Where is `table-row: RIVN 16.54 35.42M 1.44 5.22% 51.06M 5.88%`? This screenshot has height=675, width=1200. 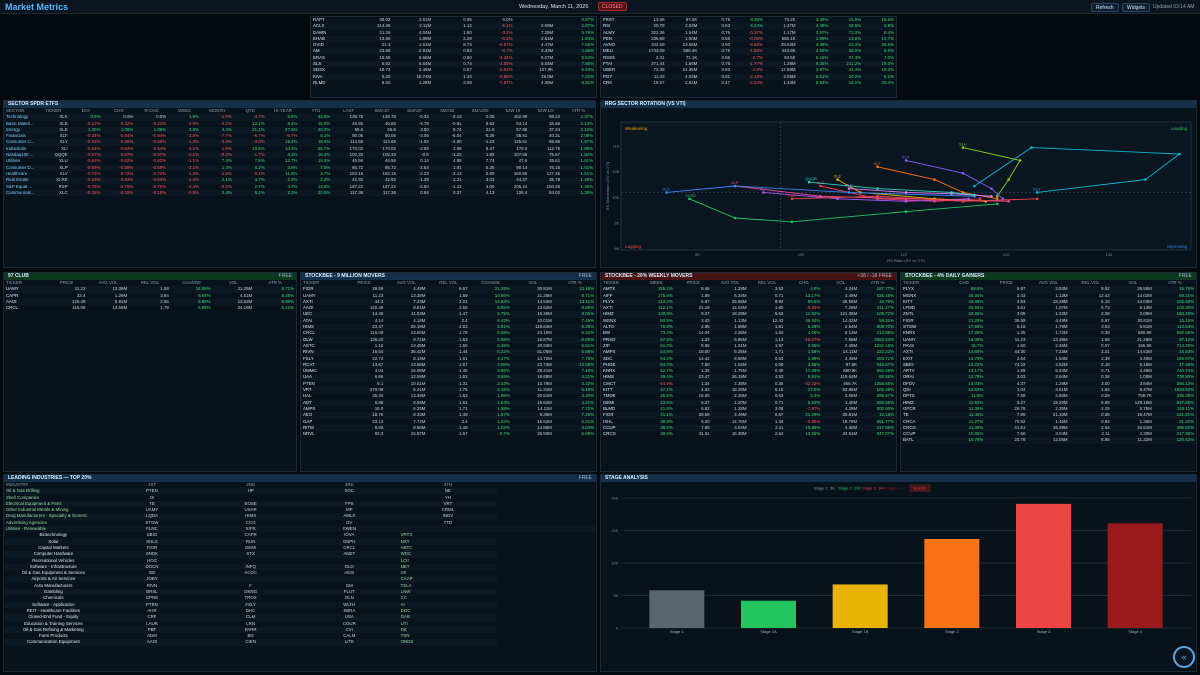
table-row: RIVN 16.54 35.42M 1.44 5.22% 51.06M 5.88% is located at coordinates (448, 352).